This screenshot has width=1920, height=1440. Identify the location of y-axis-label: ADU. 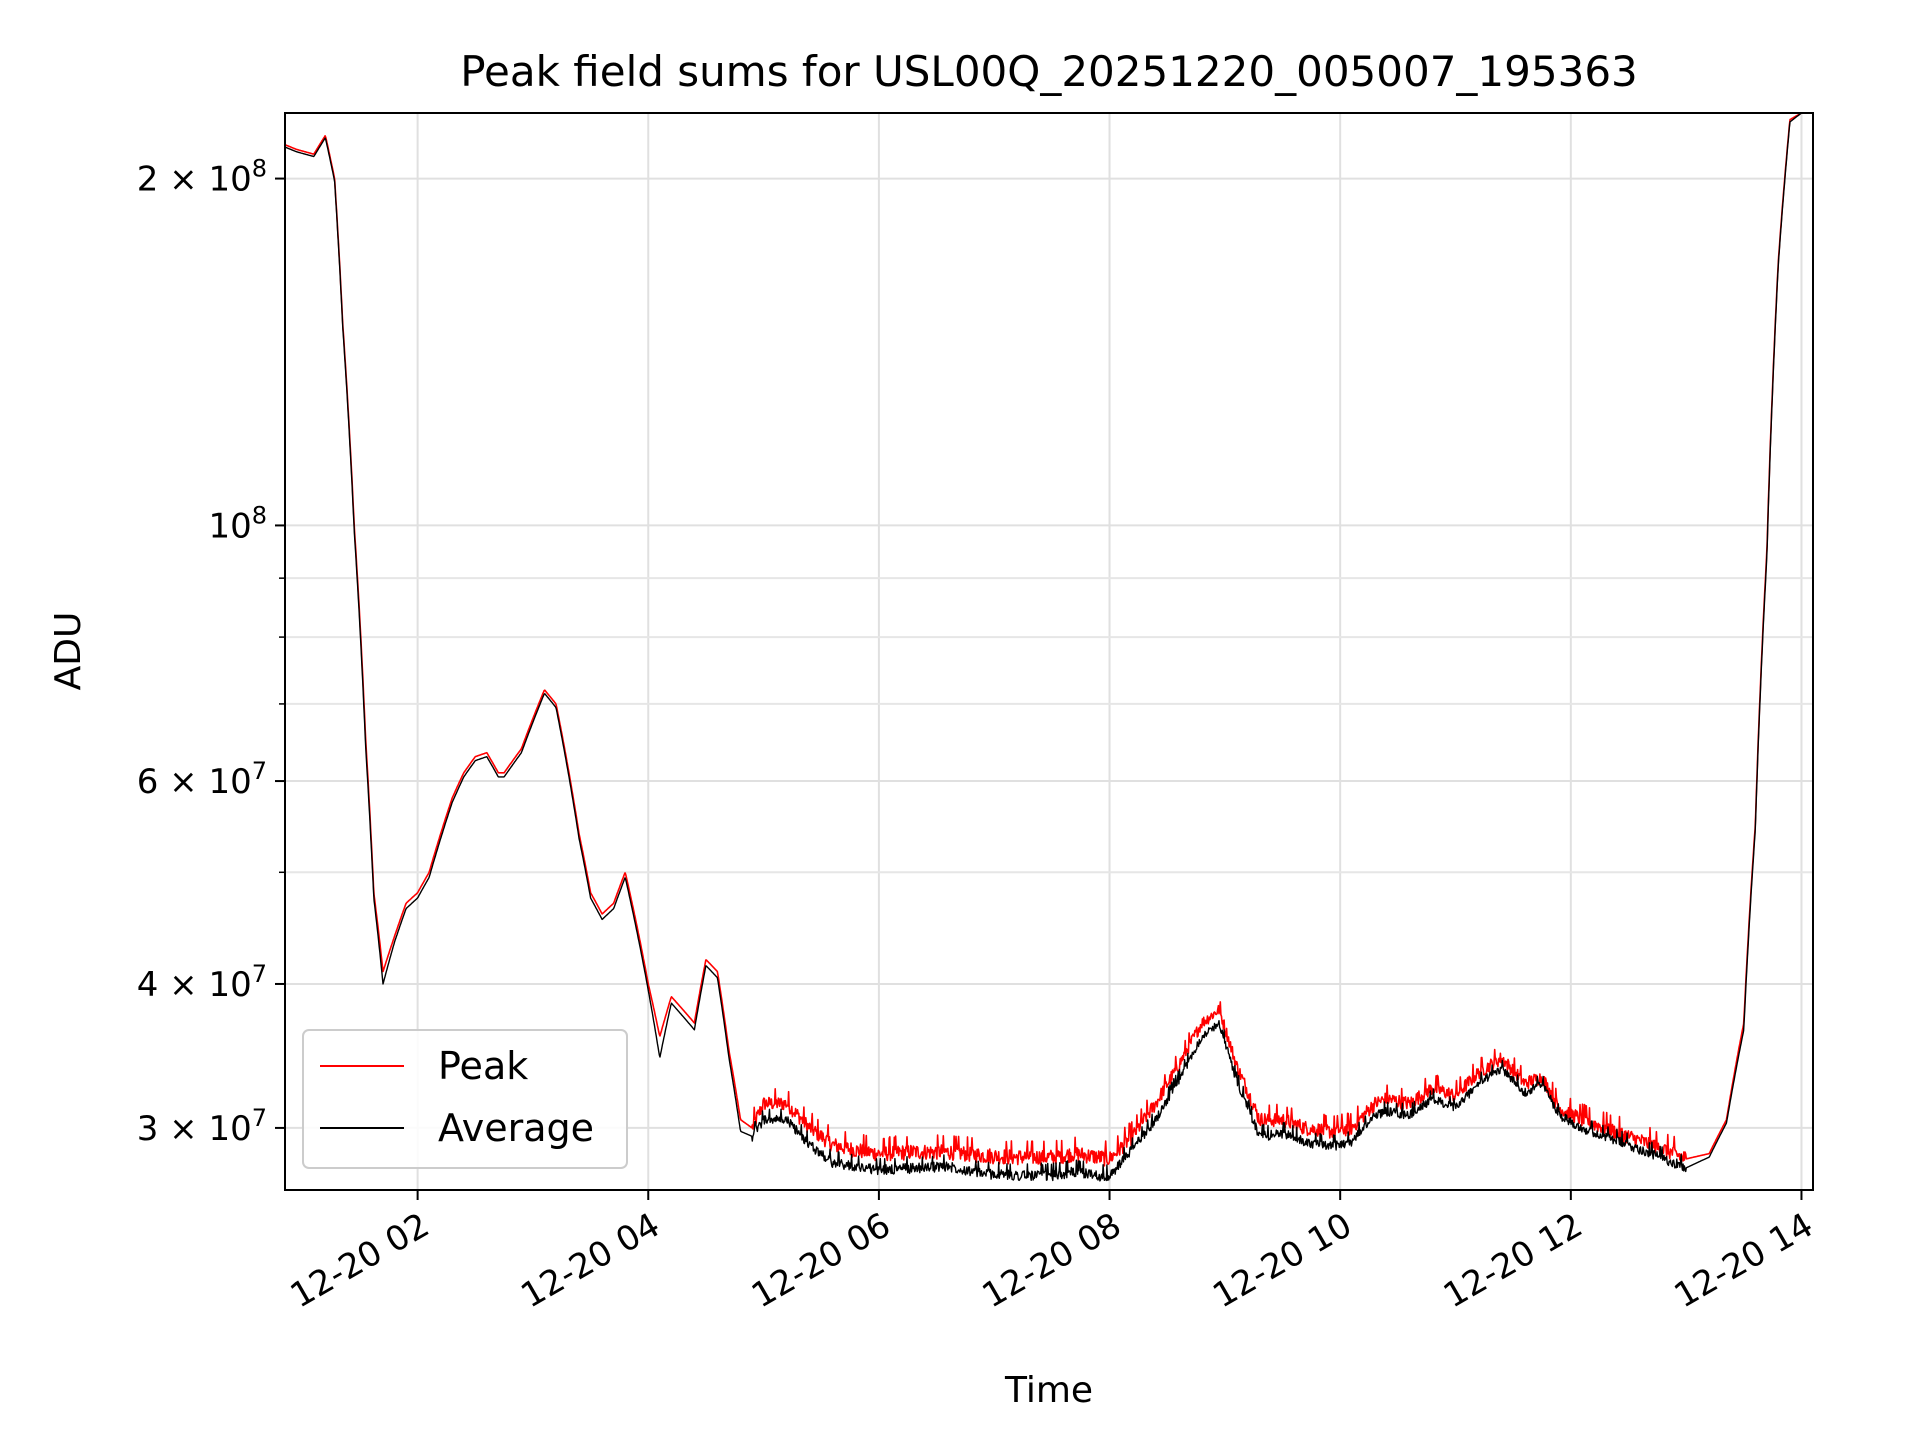
(68, 651).